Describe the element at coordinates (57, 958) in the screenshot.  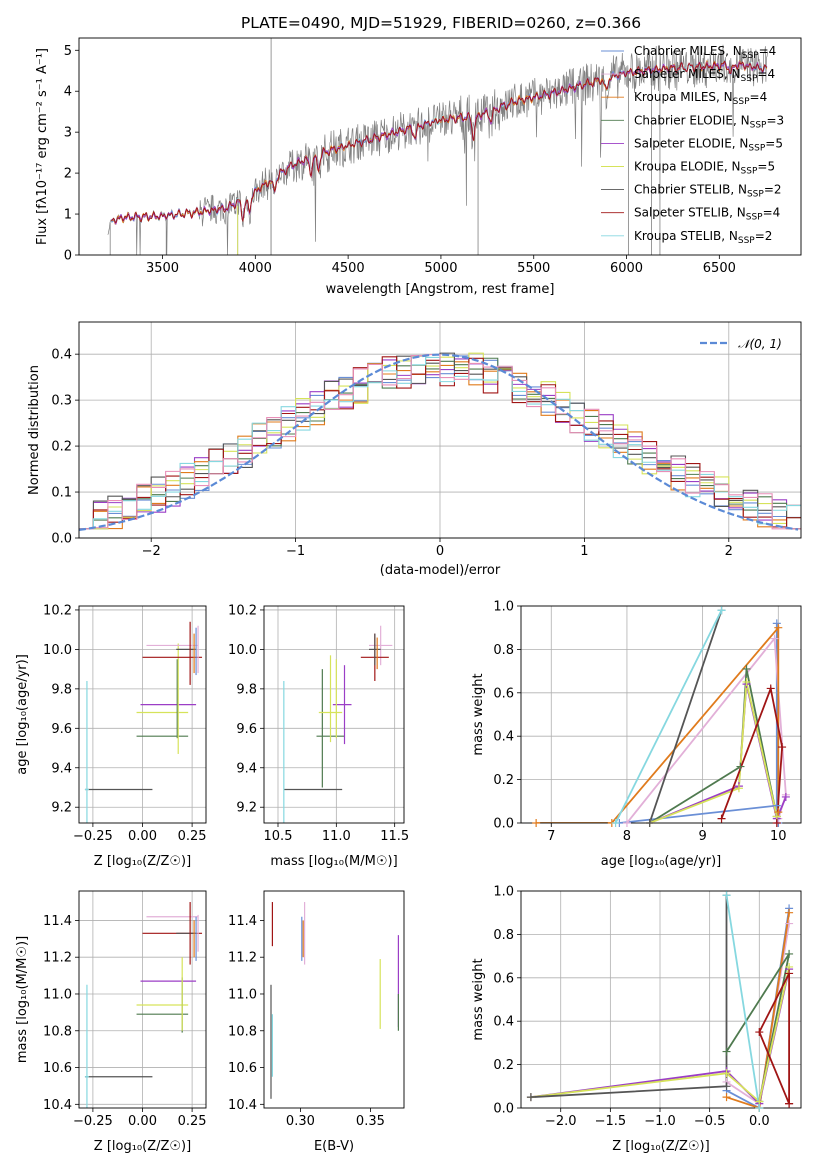
I see `y-tick-label: 11.2` at that location.